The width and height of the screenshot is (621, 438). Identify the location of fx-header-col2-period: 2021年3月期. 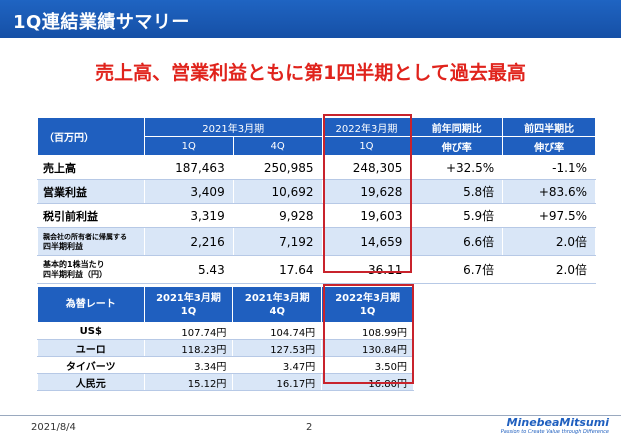
(277, 298).